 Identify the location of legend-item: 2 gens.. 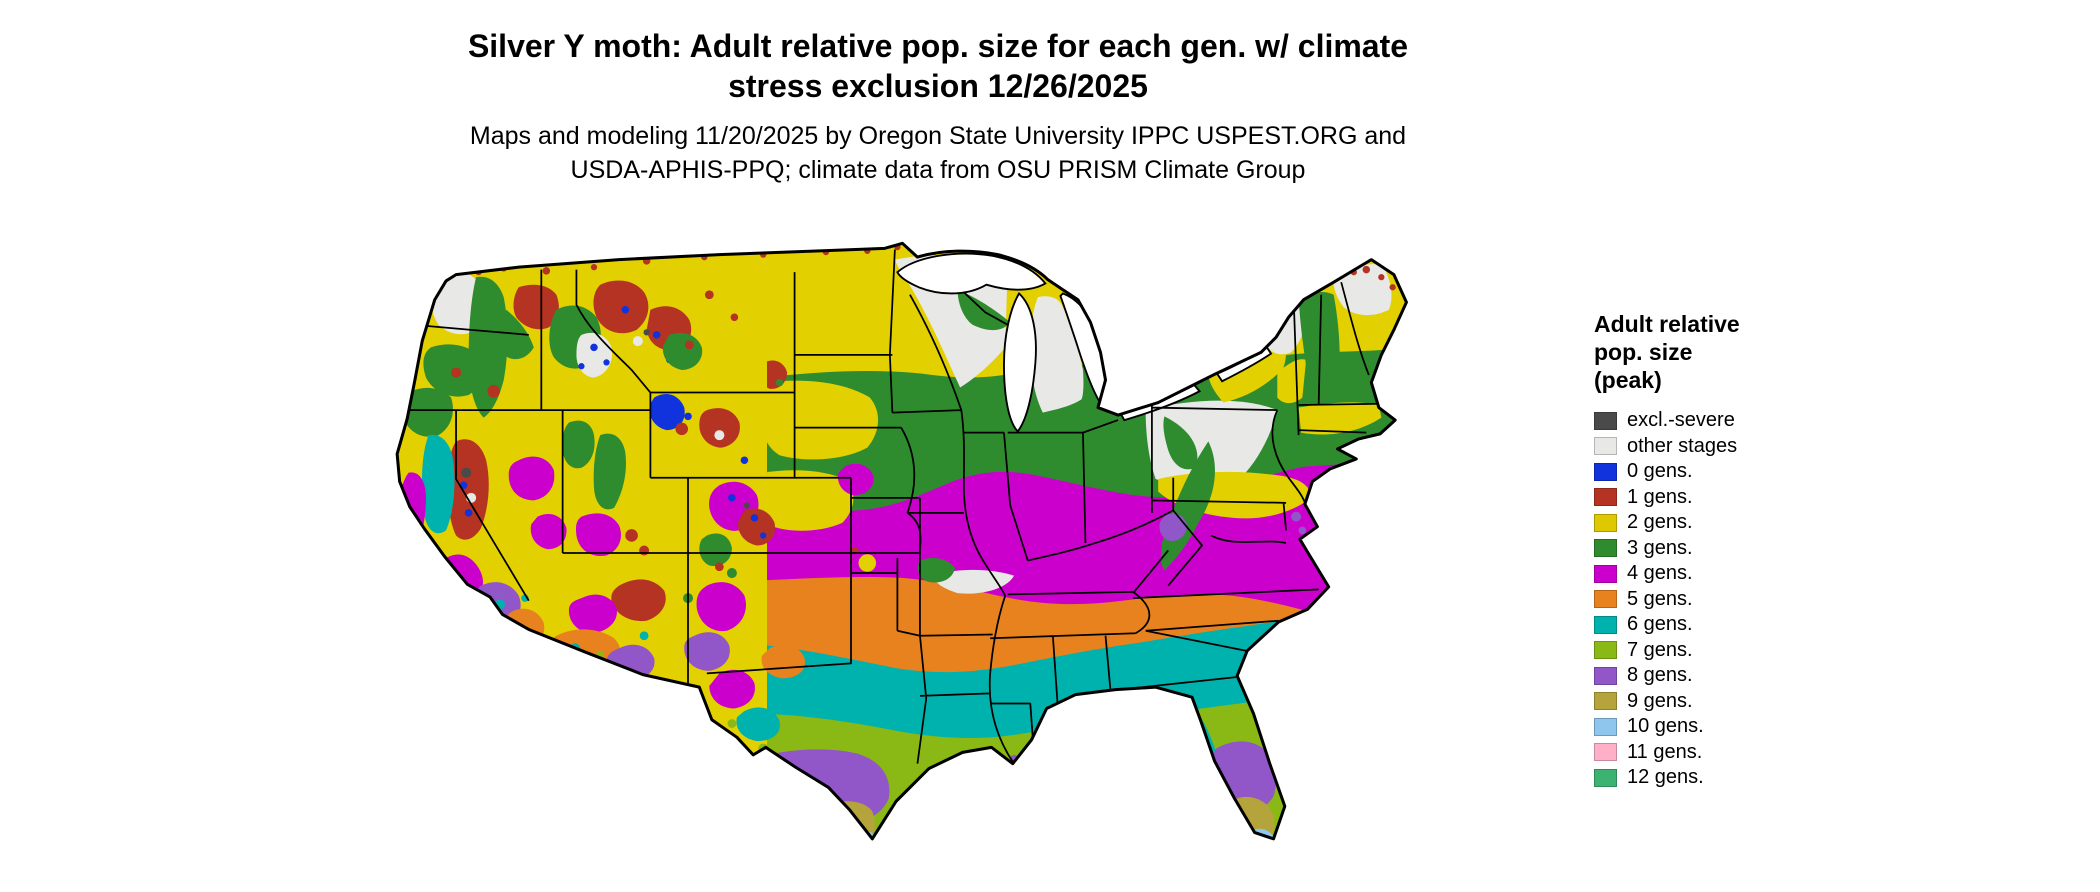
(1724, 523).